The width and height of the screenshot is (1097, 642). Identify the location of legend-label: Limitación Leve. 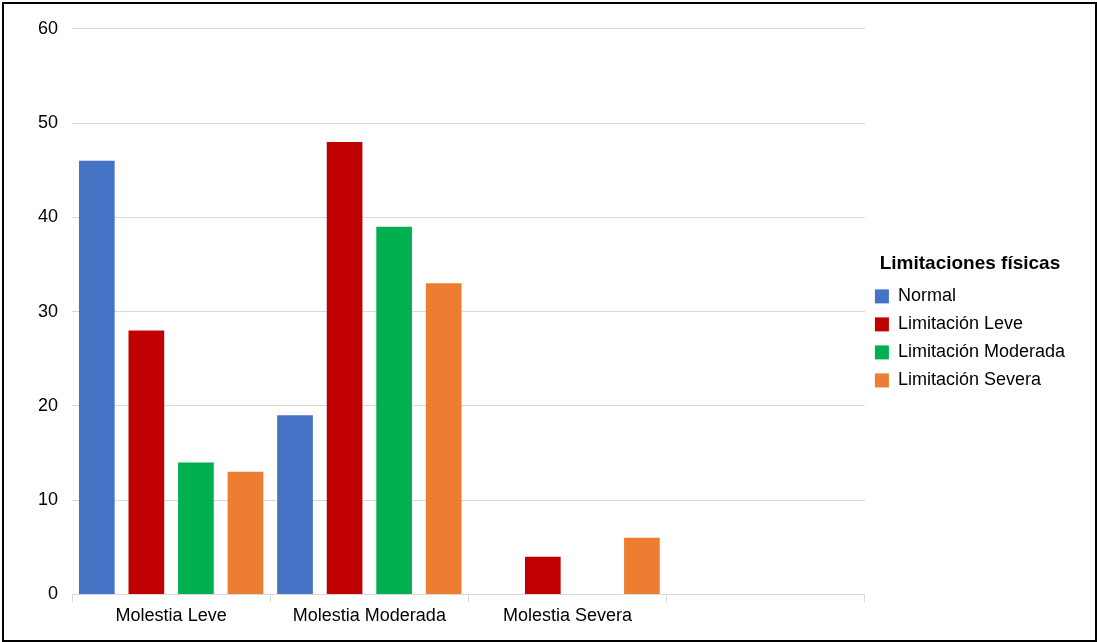
(960, 323).